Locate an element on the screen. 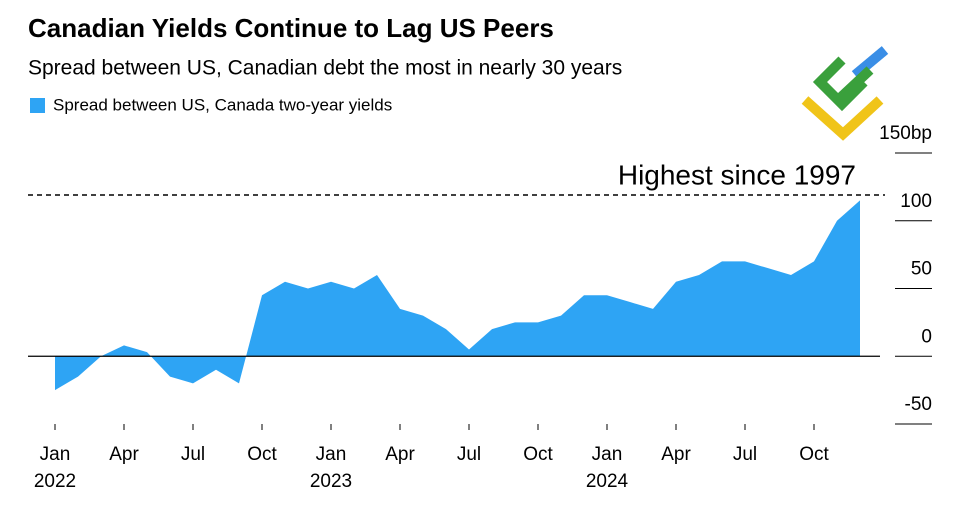  legend-swatch is located at coordinates (37, 105).